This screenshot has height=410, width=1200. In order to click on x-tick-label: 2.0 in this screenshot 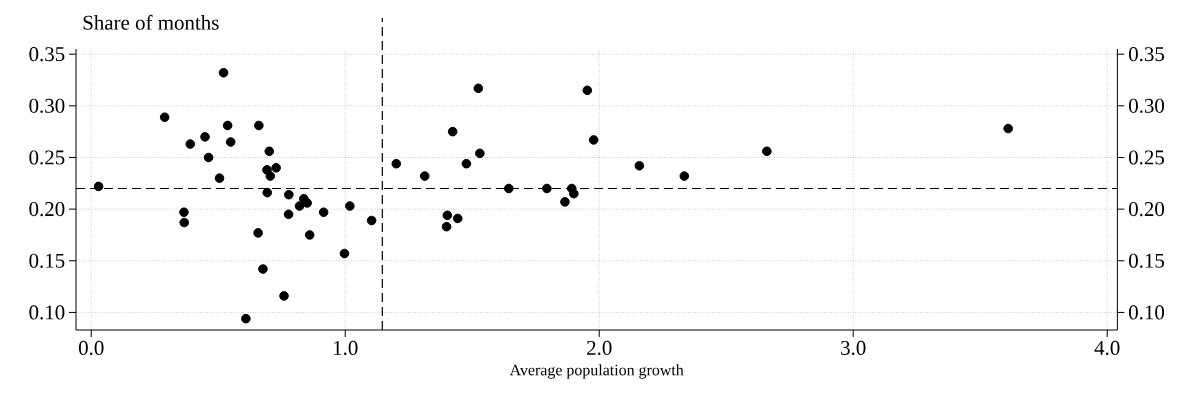, I will do `click(599, 348)`.